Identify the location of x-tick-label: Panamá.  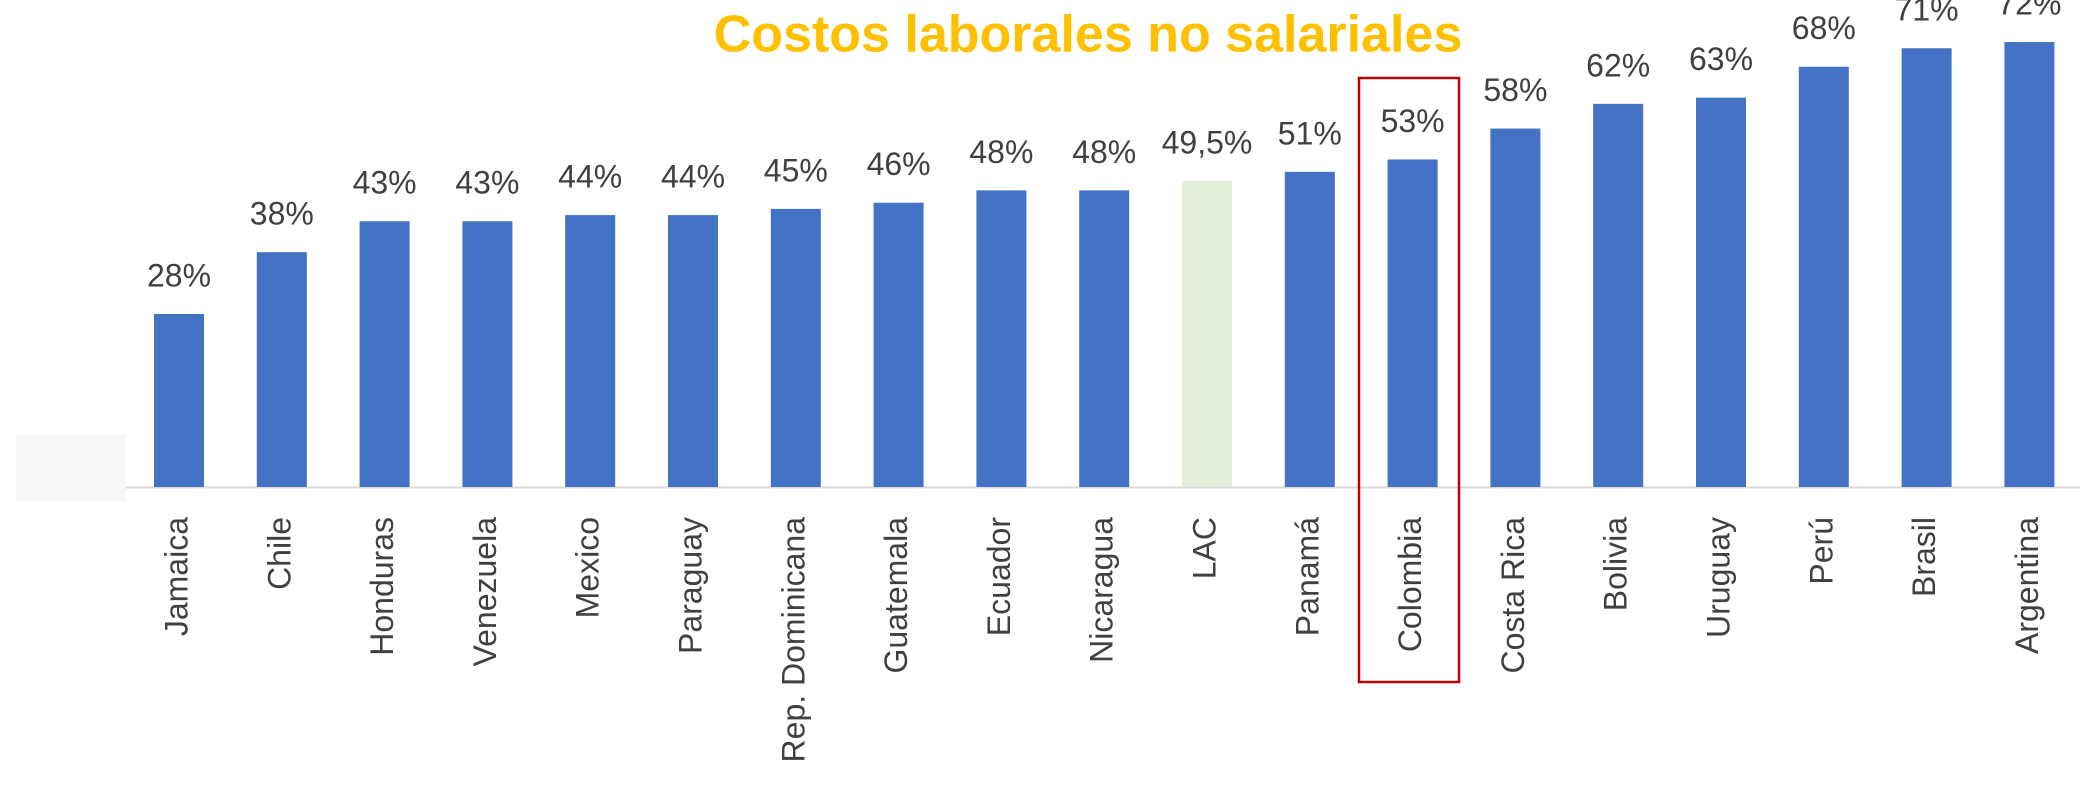
(1307, 576).